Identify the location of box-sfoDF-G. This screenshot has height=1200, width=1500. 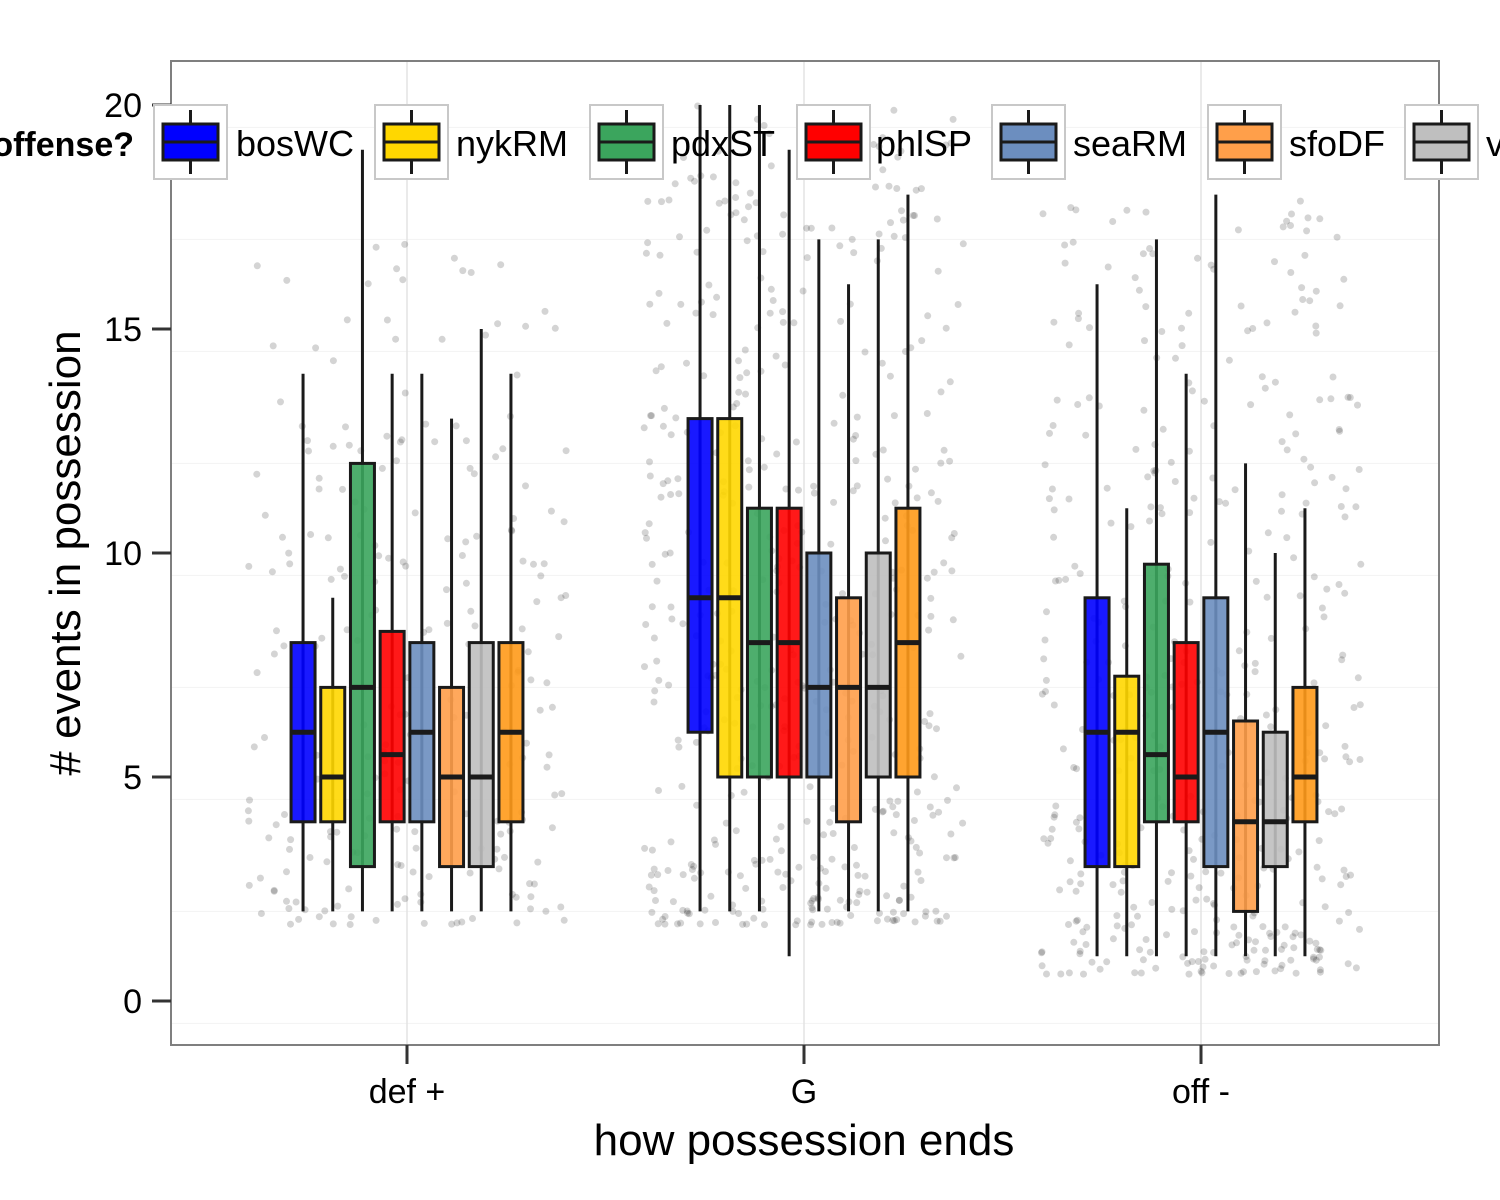
(849, 598).